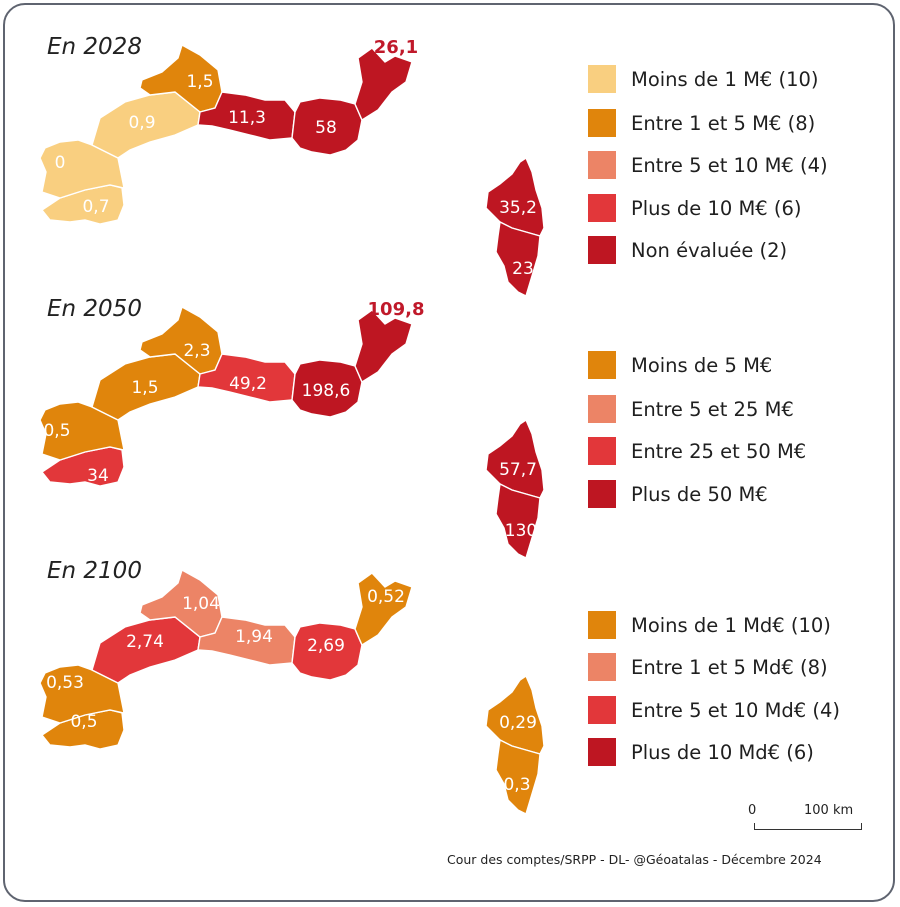 This screenshot has width=900, height=907. I want to click on value-west-south: 34, so click(98, 476).